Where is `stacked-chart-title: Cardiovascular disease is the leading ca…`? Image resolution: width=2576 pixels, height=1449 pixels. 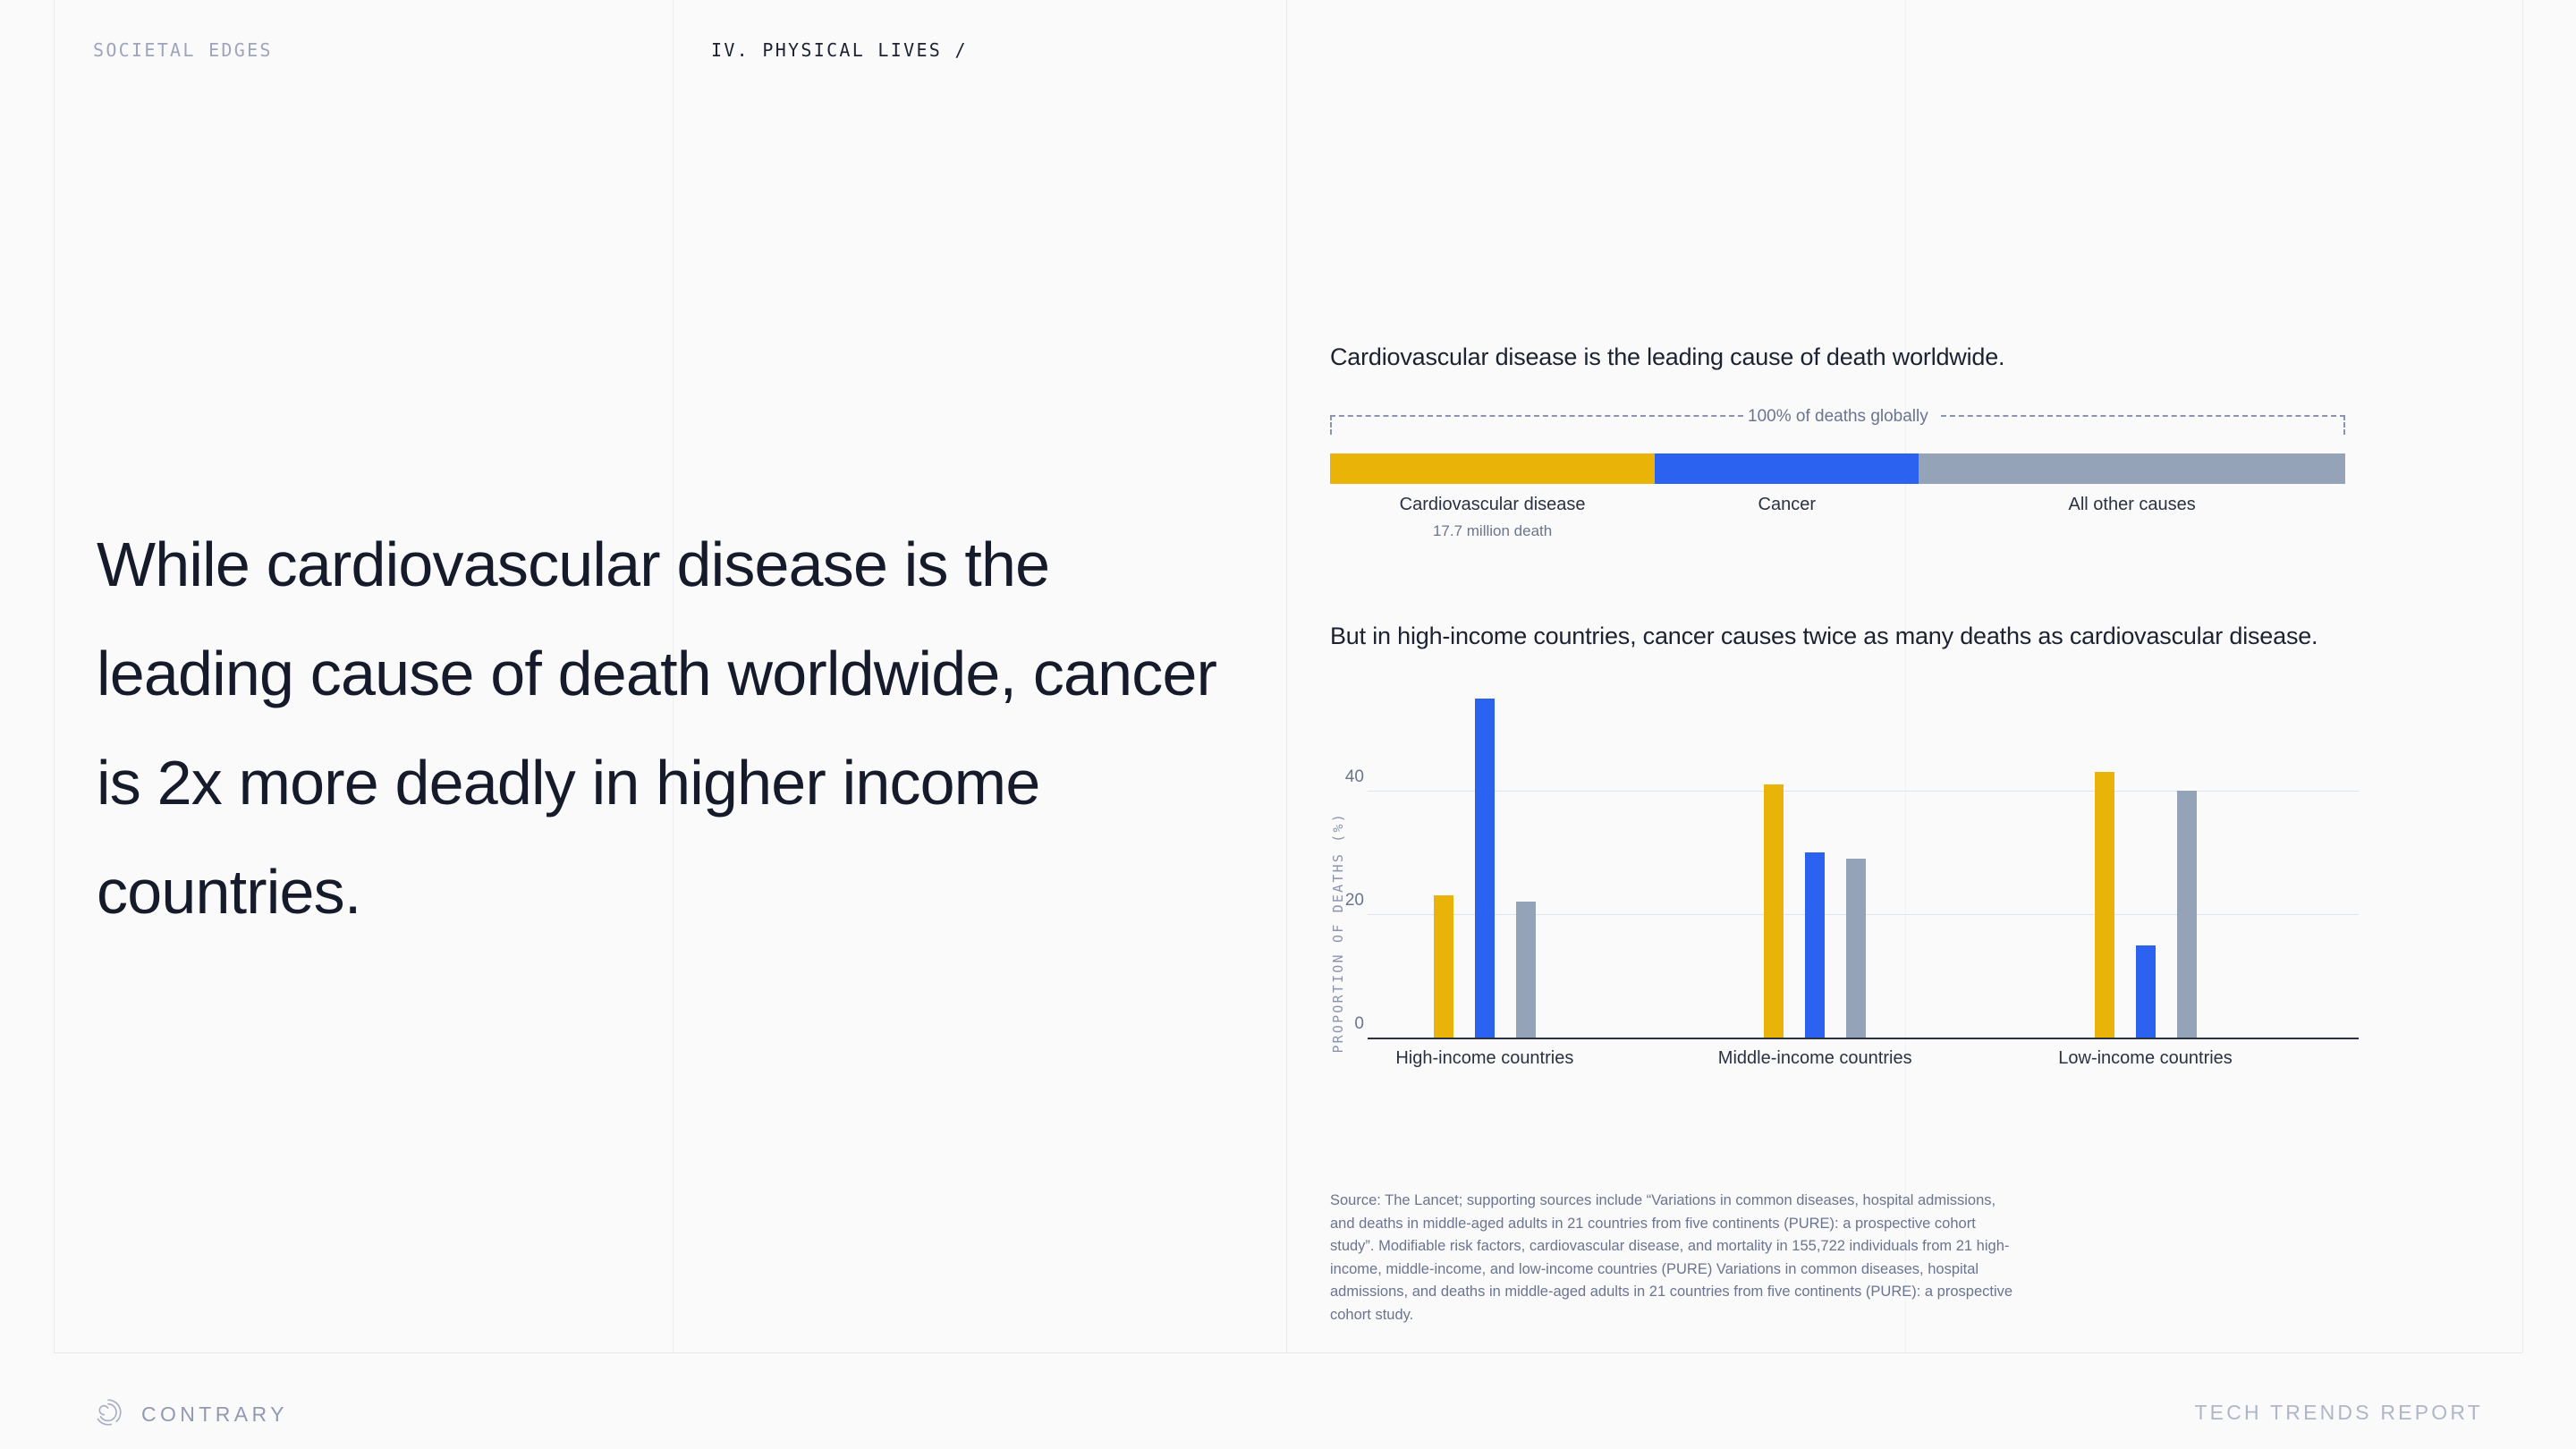 stacked-chart-title: Cardiovascular disease is the leading ca… is located at coordinates (1667, 356).